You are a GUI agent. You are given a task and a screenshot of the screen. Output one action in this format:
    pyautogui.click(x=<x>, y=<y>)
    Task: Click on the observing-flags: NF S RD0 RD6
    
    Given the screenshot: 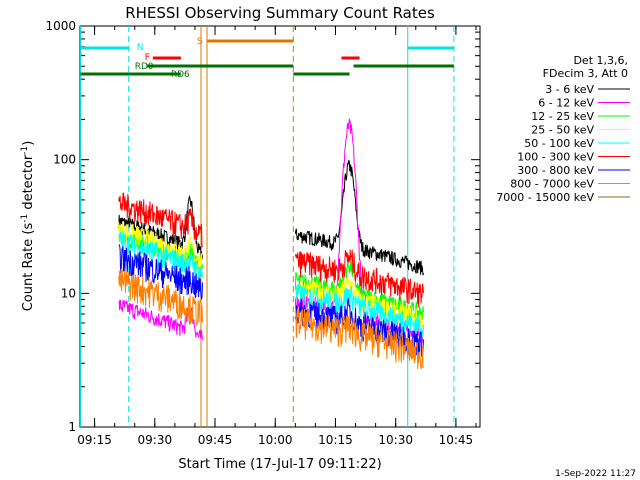 What is the action you would take?
    pyautogui.click(x=267, y=58)
    